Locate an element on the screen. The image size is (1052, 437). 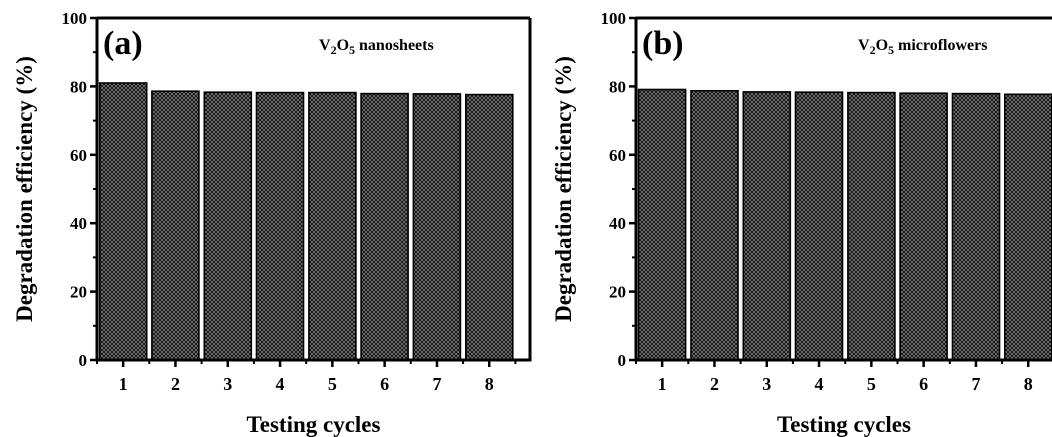
panel-label: (a) is located at coordinates (123, 43).